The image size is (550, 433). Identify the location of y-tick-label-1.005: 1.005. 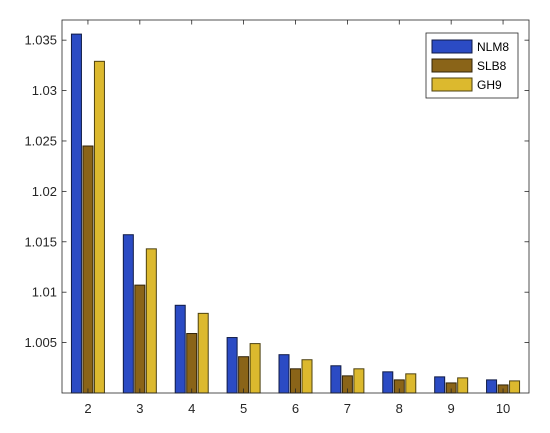
(40, 342).